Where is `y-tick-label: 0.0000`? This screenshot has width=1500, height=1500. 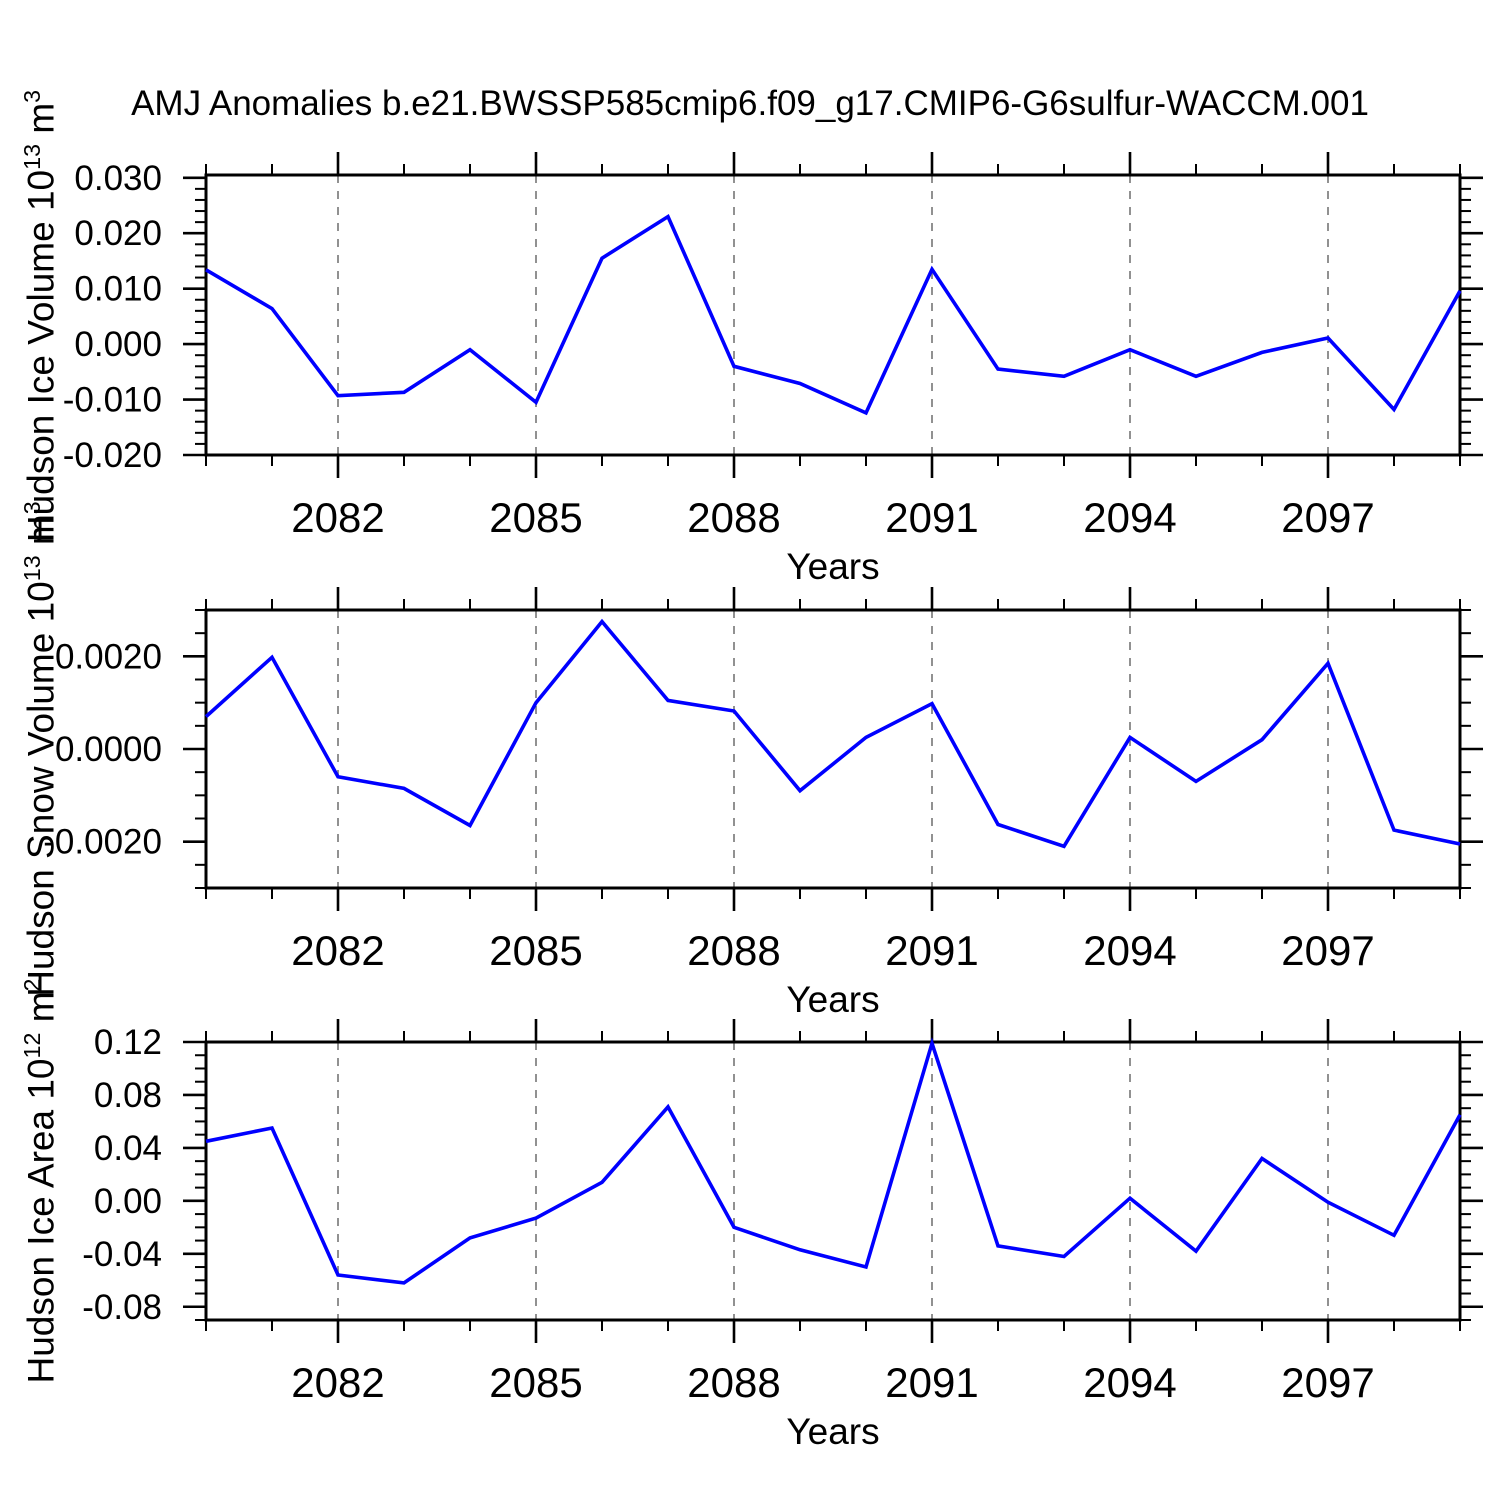
y-tick-label: 0.0000 is located at coordinates (108, 749).